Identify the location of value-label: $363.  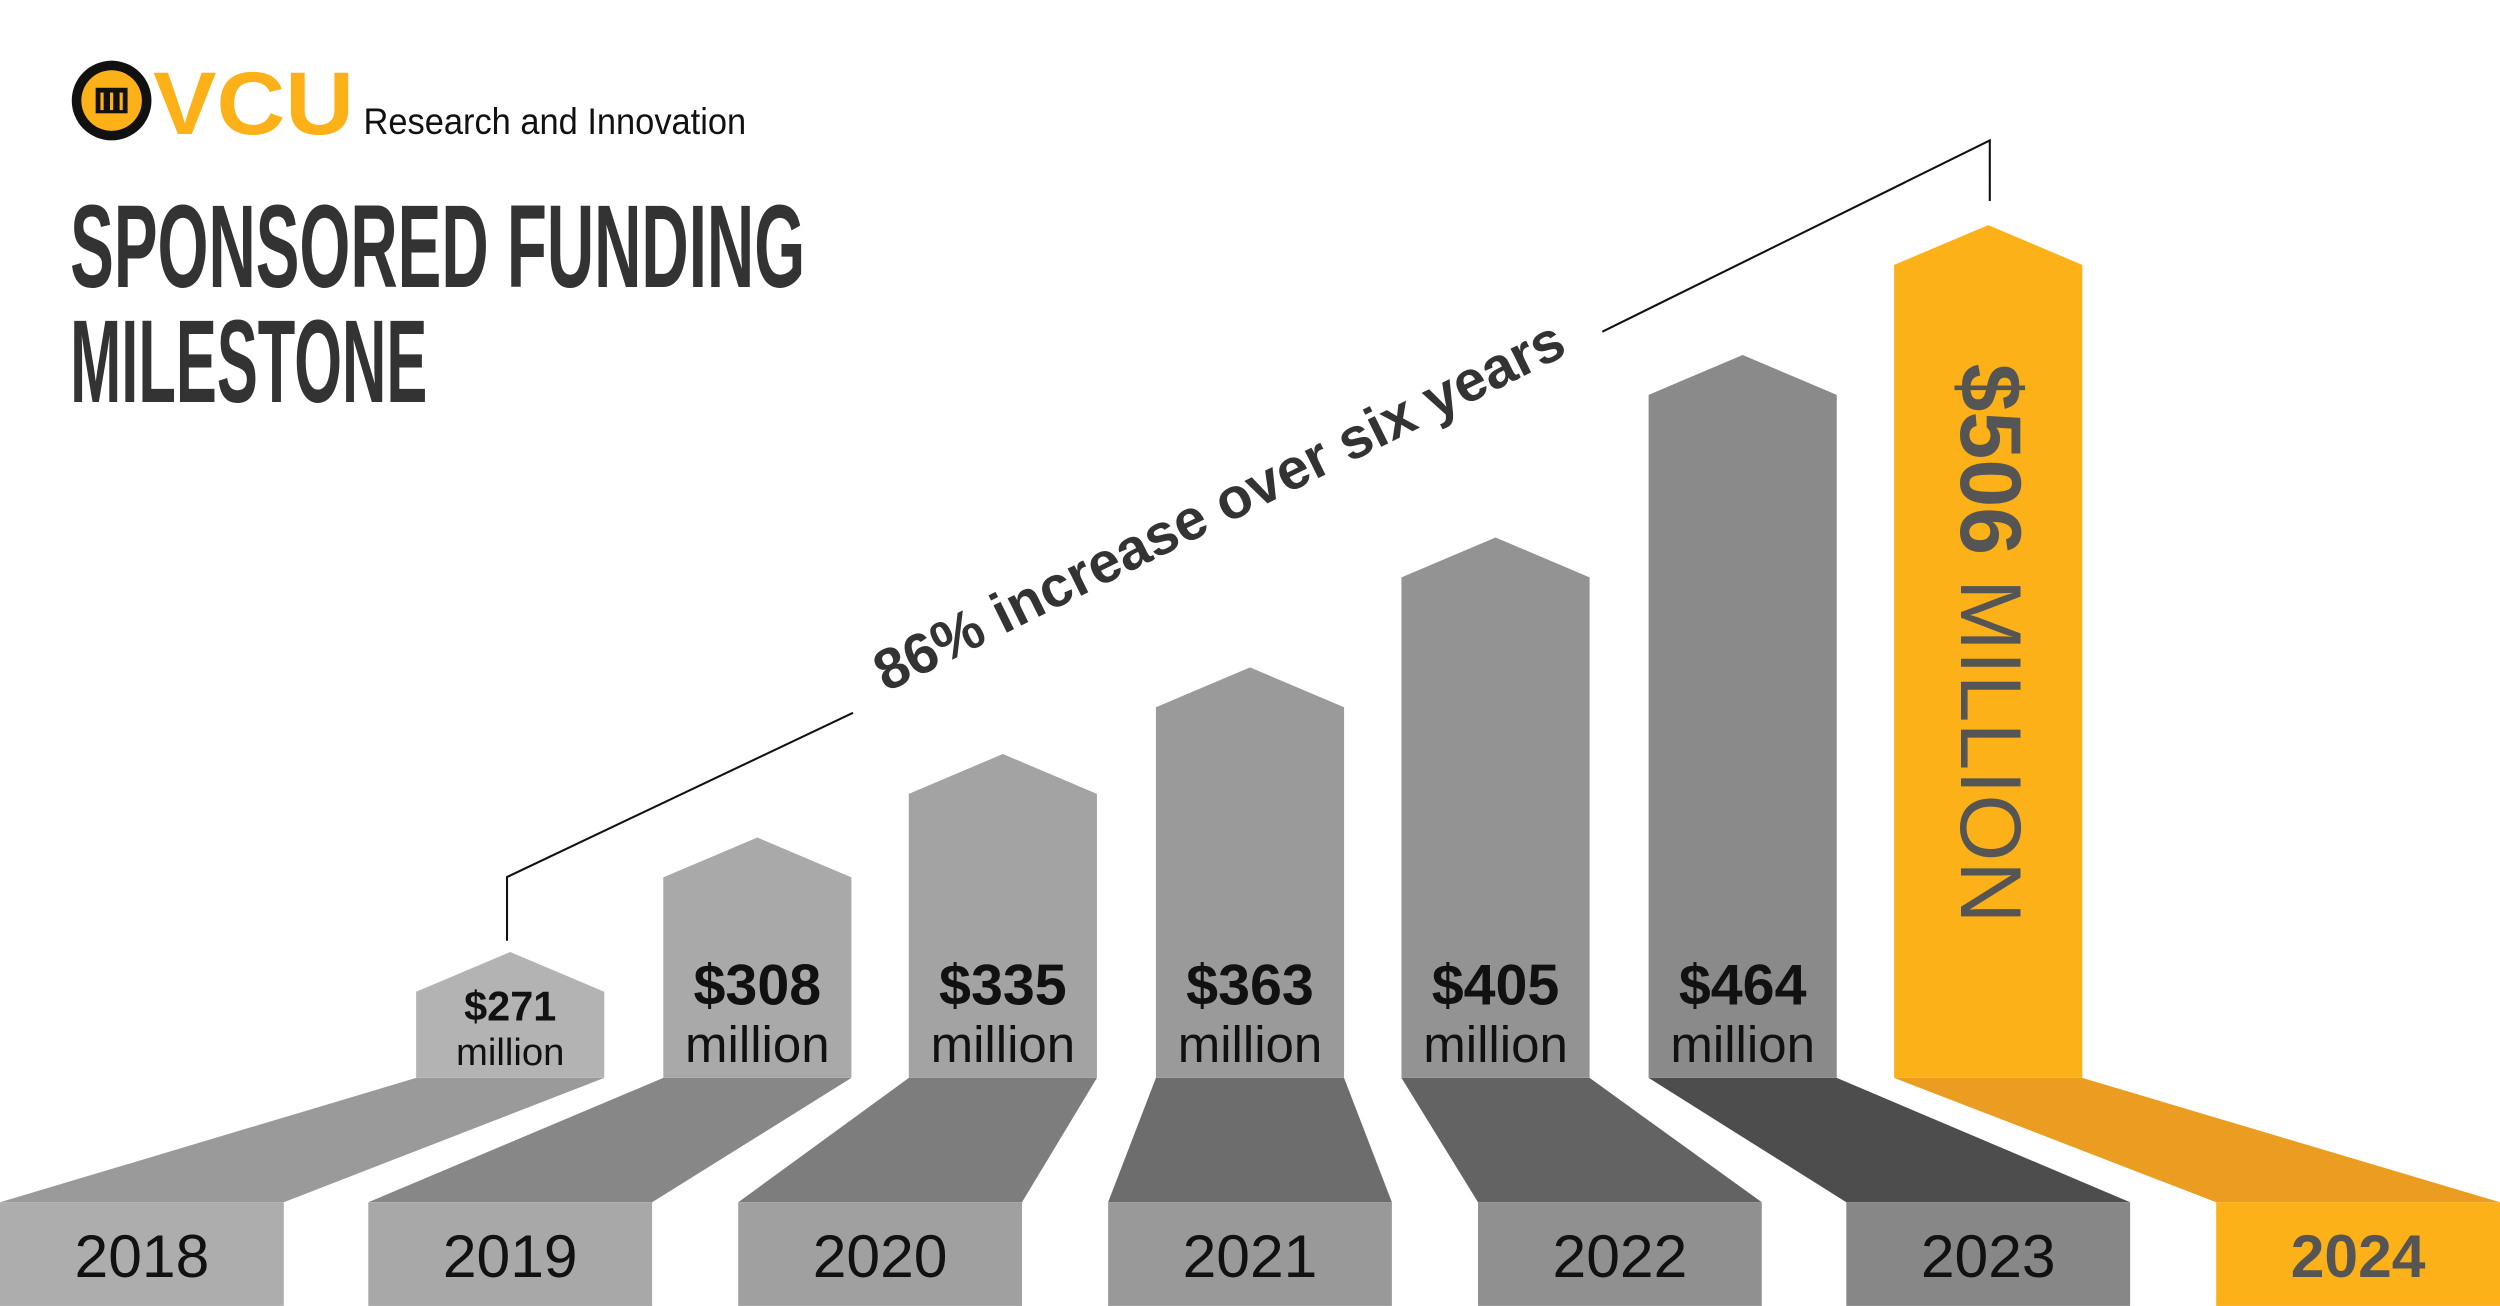
(1250, 986).